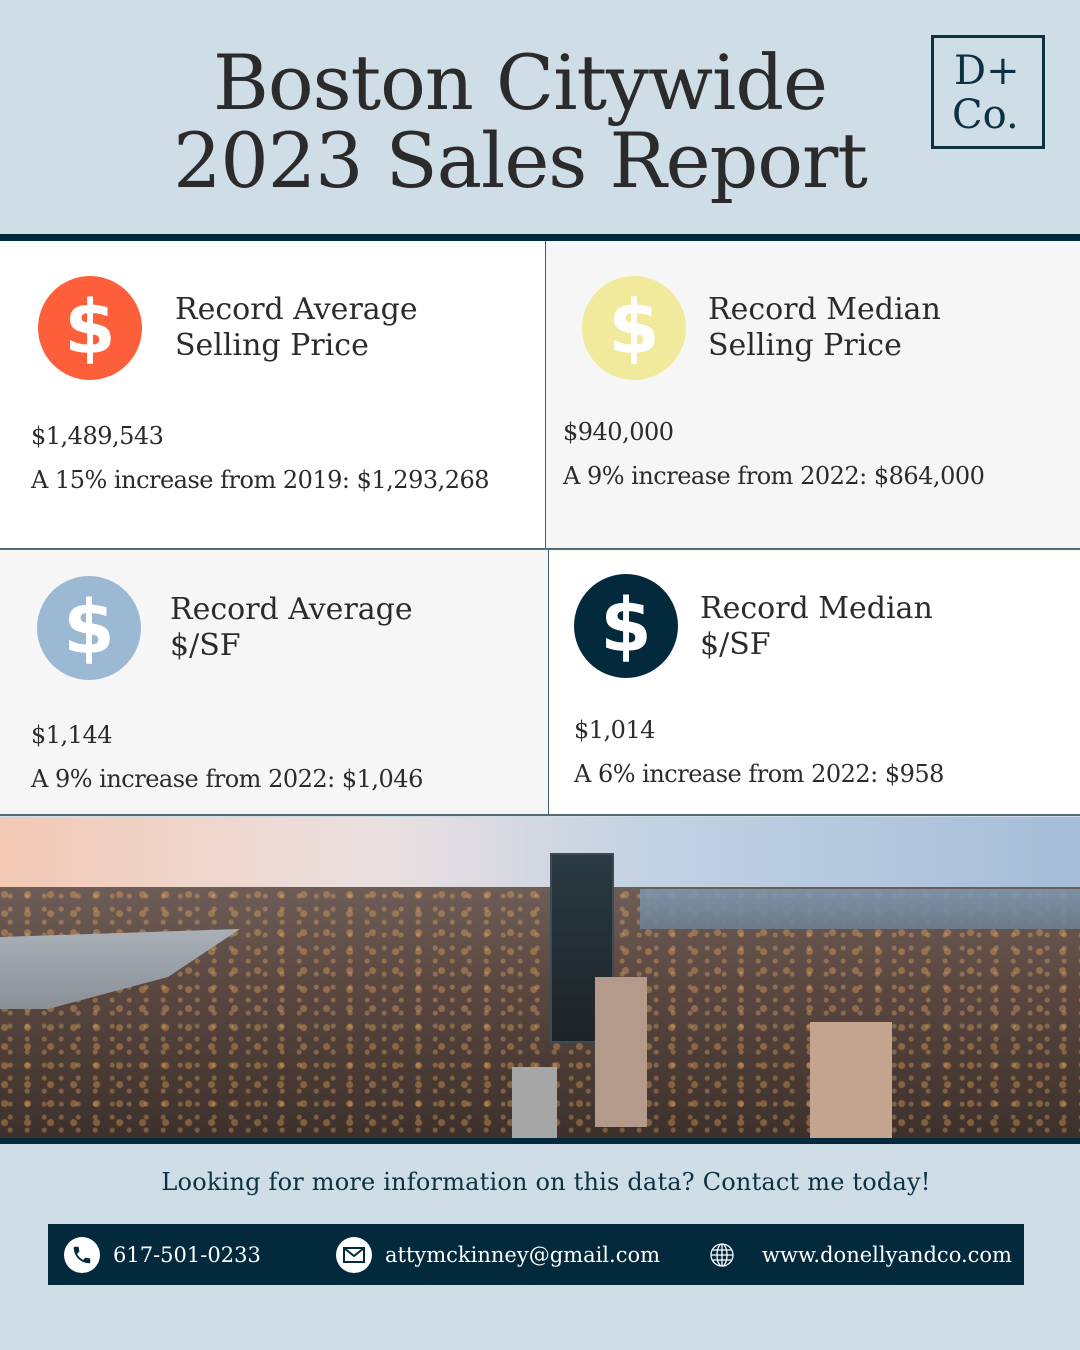  I want to click on globe-icon, so click(722, 1255).